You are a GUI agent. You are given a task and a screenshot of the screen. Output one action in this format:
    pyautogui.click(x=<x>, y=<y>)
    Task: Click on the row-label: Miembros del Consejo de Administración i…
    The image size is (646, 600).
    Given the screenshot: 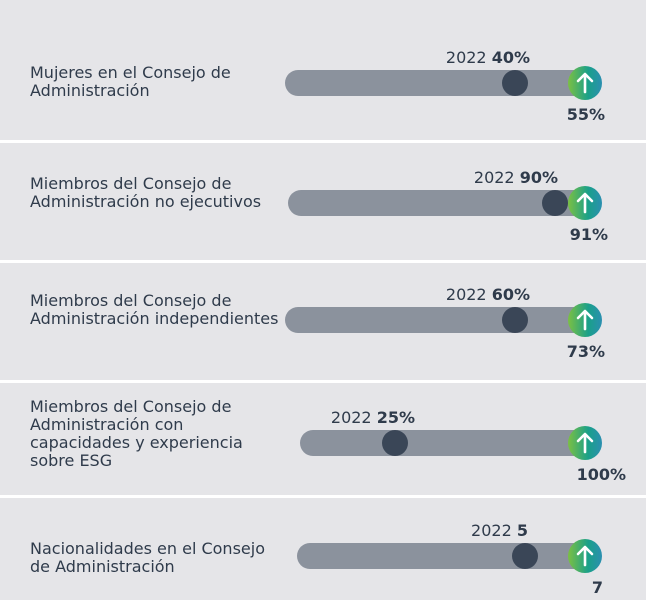 What is the action you would take?
    pyautogui.click(x=154, y=309)
    